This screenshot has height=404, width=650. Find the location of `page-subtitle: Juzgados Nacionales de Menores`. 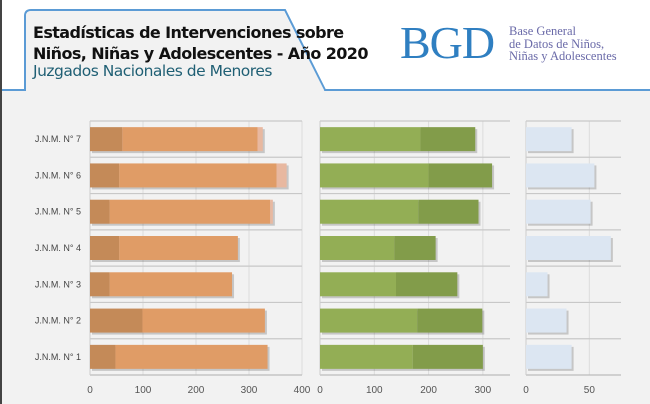

page-subtitle: Juzgados Nacionales de Menores is located at coordinates (152, 71).